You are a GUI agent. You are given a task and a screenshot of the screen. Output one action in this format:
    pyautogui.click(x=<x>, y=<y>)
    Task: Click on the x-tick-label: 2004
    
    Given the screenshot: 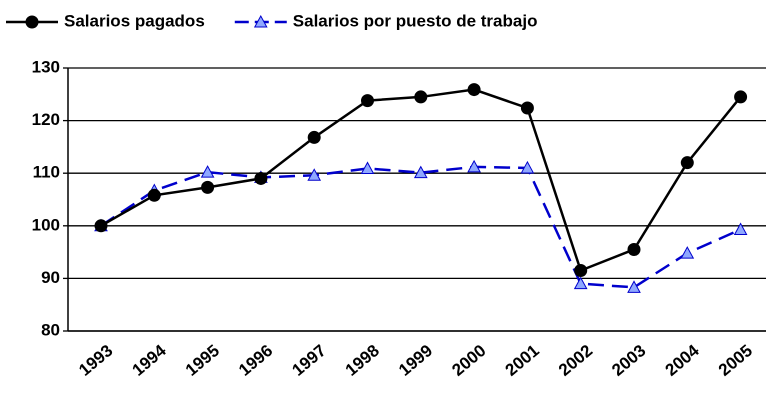 What is the action you would take?
    pyautogui.click(x=683, y=360)
    